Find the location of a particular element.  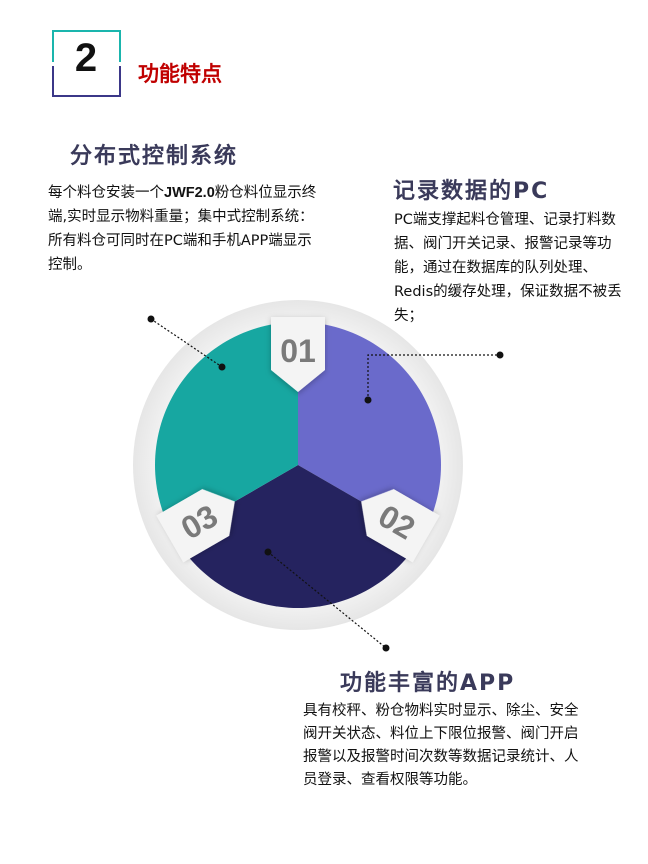

section-title: 功能特点 is located at coordinates (180, 74).